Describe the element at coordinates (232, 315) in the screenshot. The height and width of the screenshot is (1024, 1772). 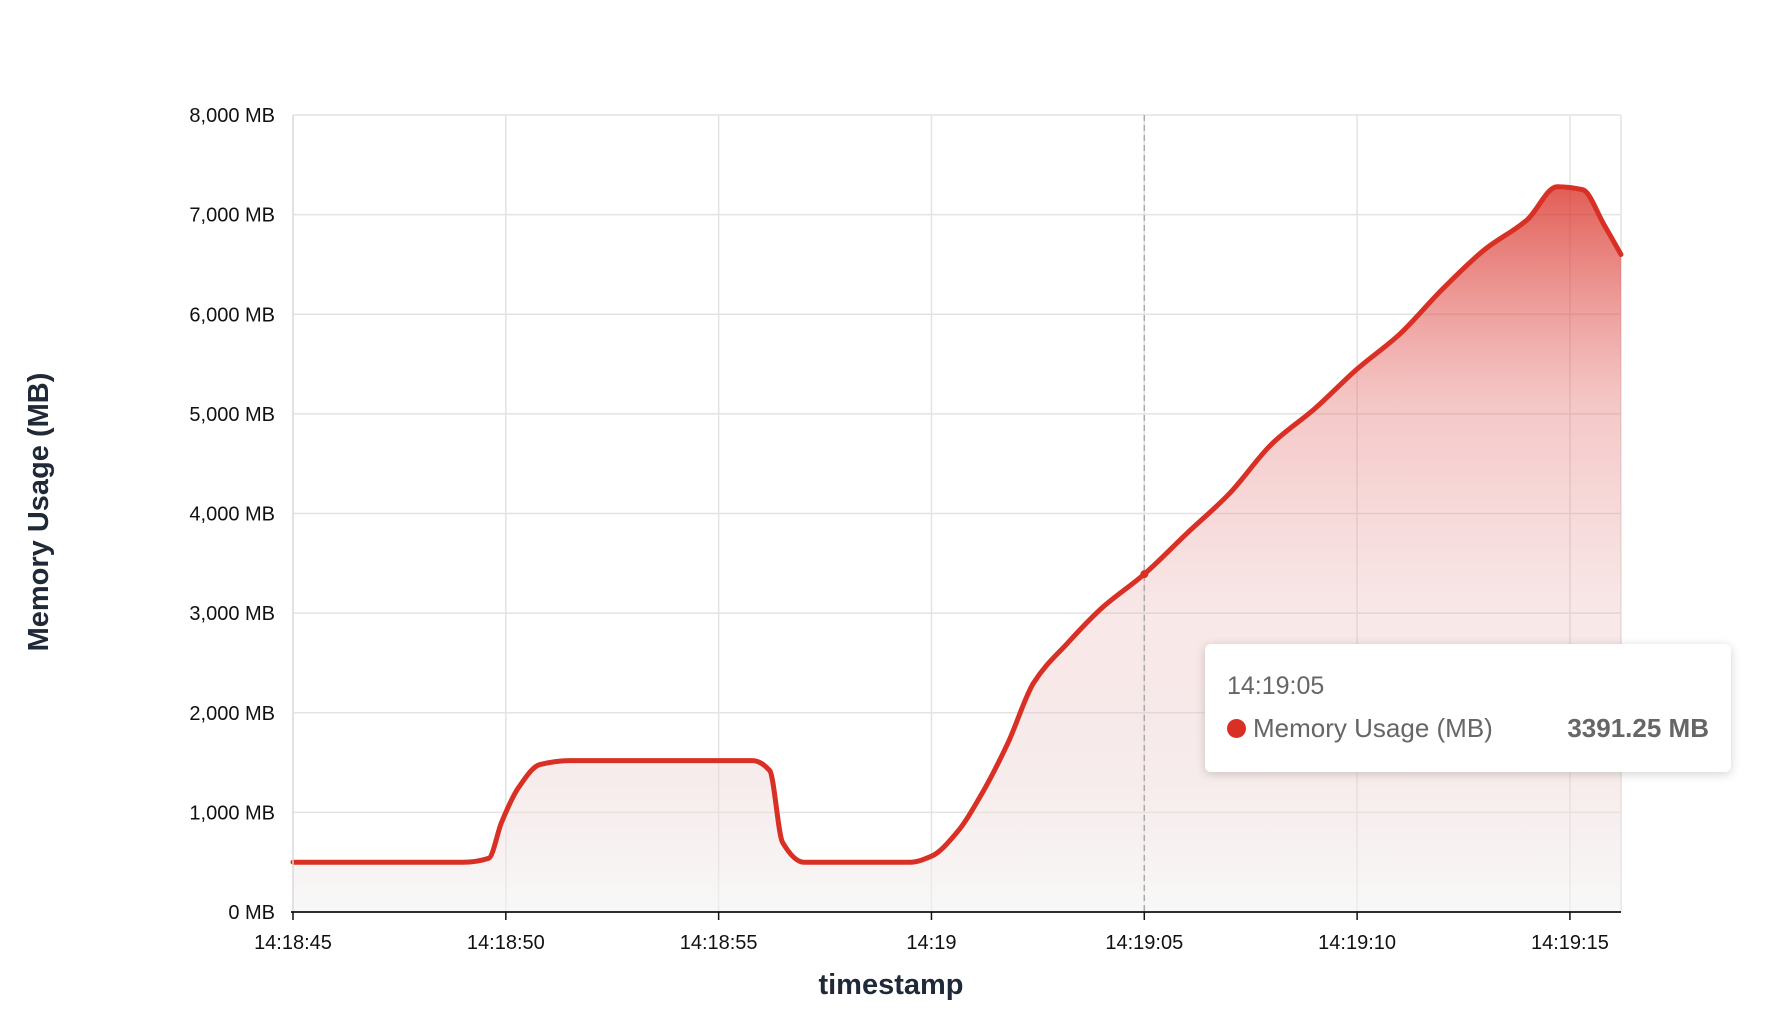
I see `y-tick-label: 6,000 MB` at that location.